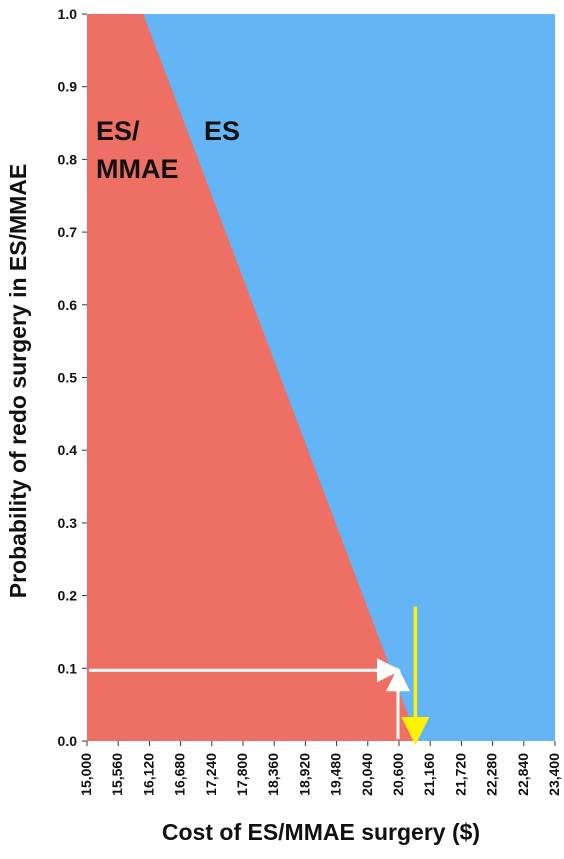 The image size is (564, 859). I want to click on x-tick-label: 15,000, so click(86, 774).